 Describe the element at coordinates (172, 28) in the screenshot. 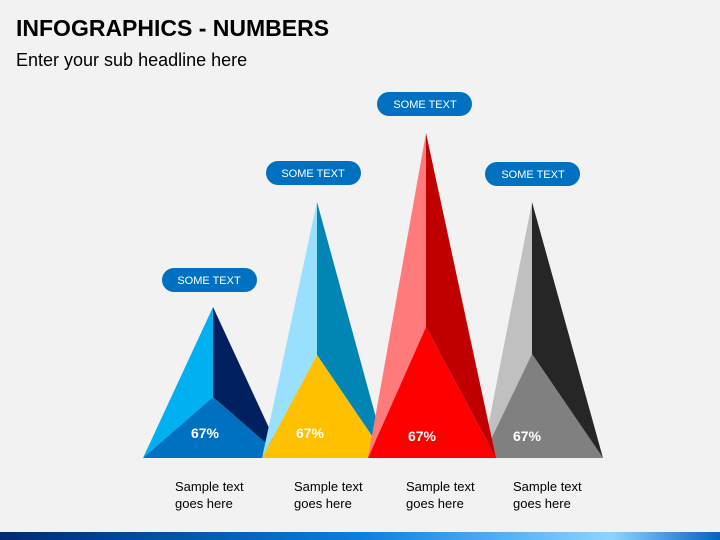

I see `title: INFOGRAPHICS - NUMBERS` at that location.